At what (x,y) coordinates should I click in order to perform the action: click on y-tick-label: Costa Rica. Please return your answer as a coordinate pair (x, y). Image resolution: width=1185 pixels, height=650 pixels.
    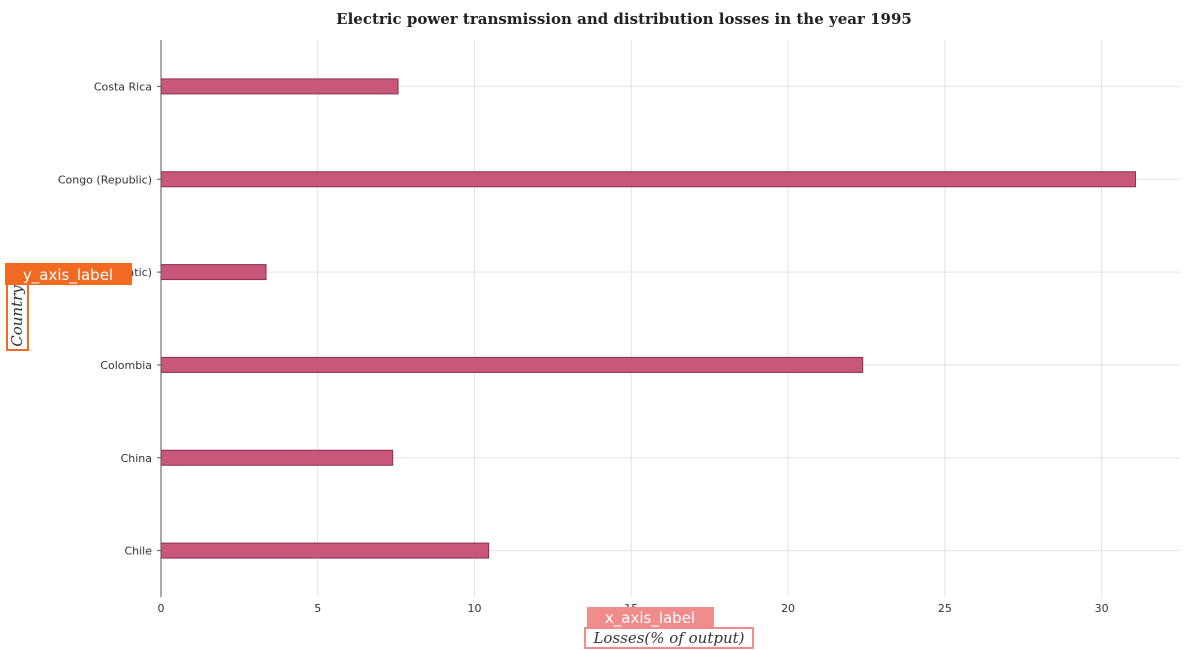
    Looking at the image, I should click on (123, 86).